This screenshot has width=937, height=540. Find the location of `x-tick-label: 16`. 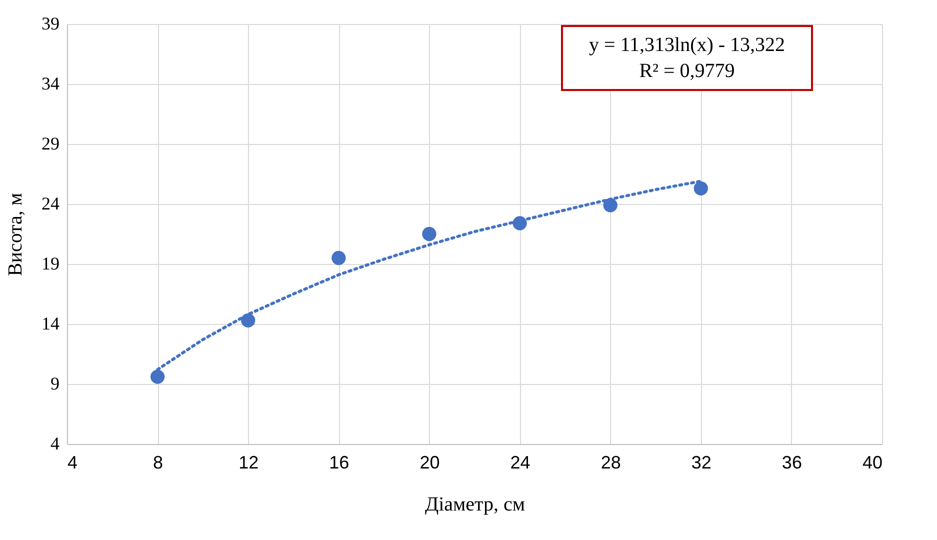

x-tick-label: 16 is located at coordinates (339, 462).